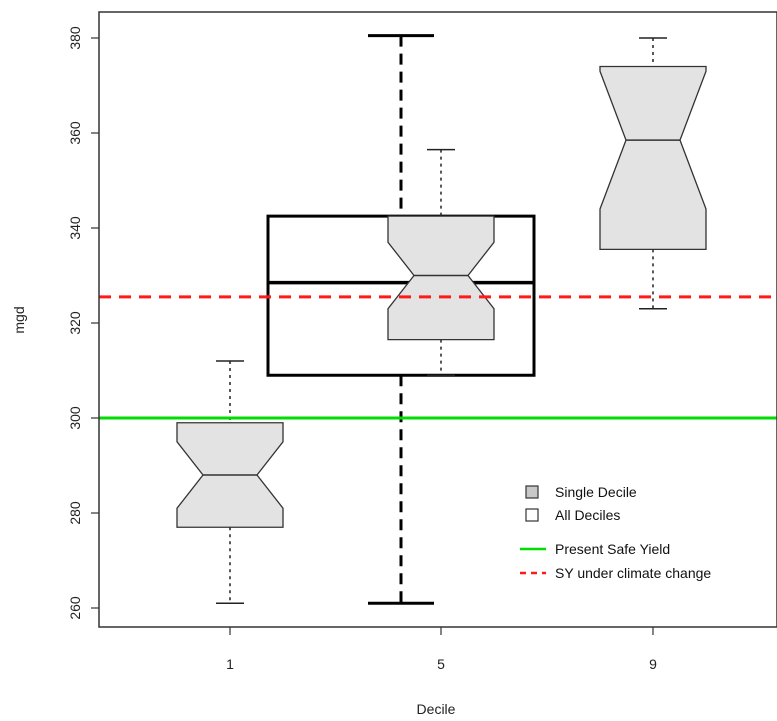  What do you see at coordinates (75, 608) in the screenshot?
I see `y-tick-label: 260` at bounding box center [75, 608].